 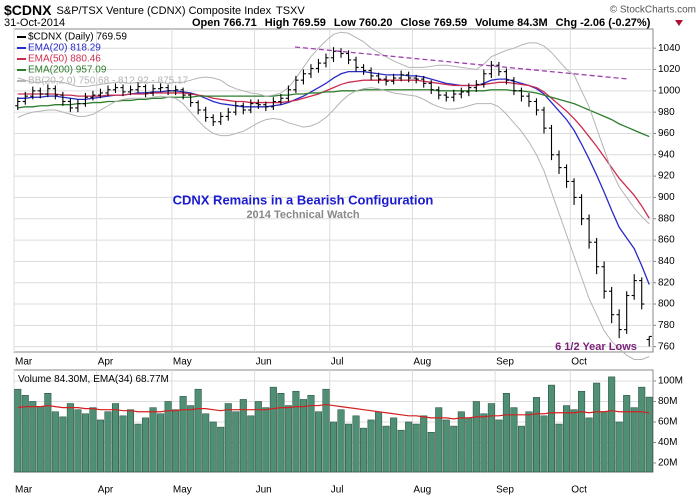 What do you see at coordinates (277, 23) in the screenshot?
I see `quote-label: High` at bounding box center [277, 23].